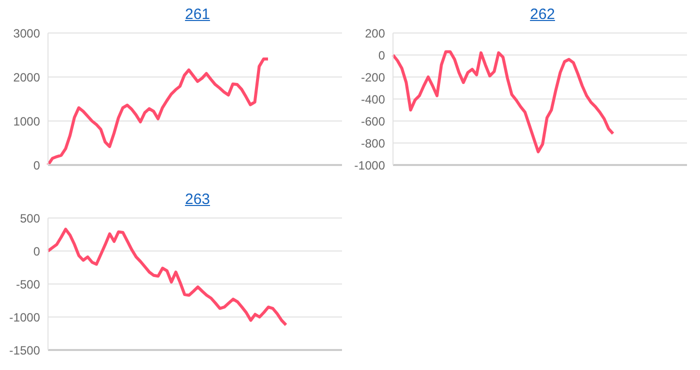  I want to click on y-tick-label: 500, so click(30, 218).